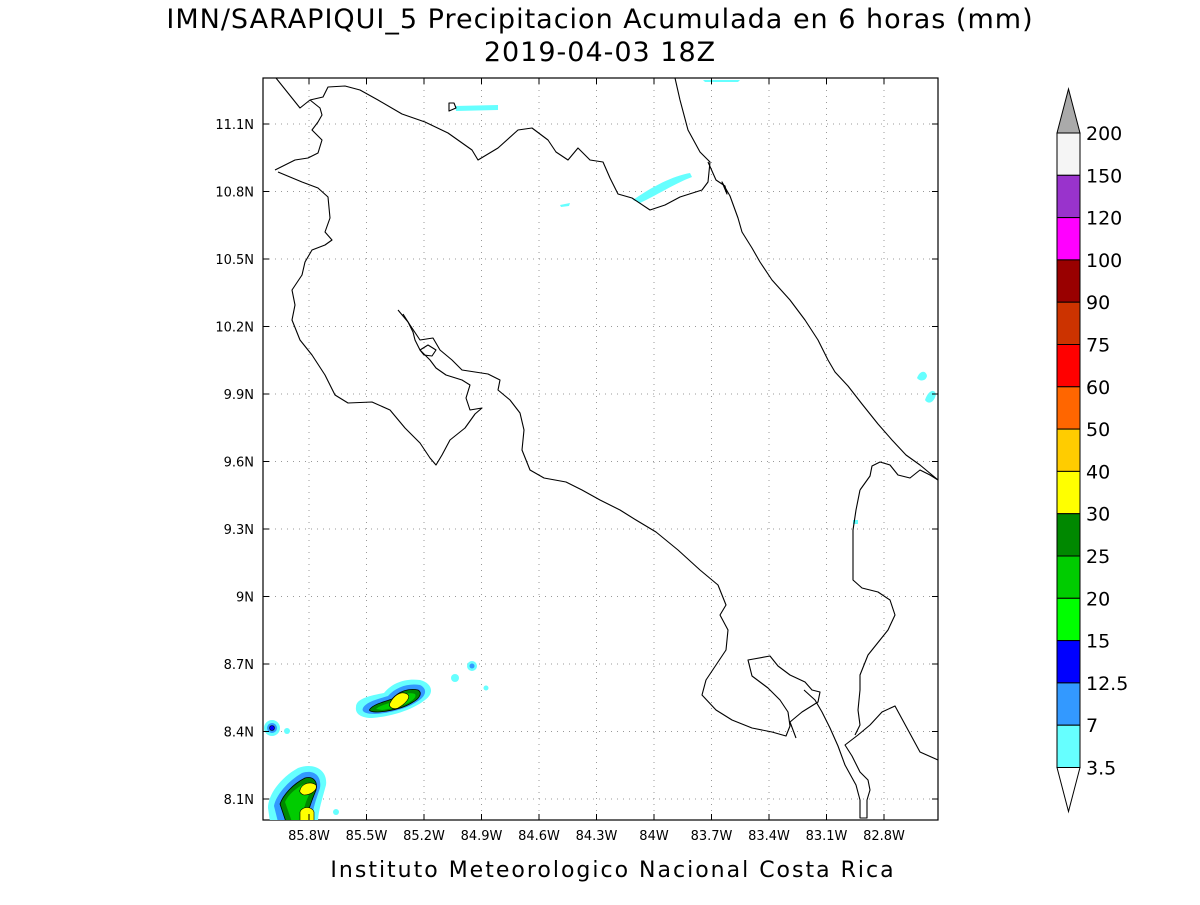 This screenshot has height=905, width=1200. Describe the element at coordinates (239, 800) in the screenshot. I see `latitude-label: 8.1N` at that location.